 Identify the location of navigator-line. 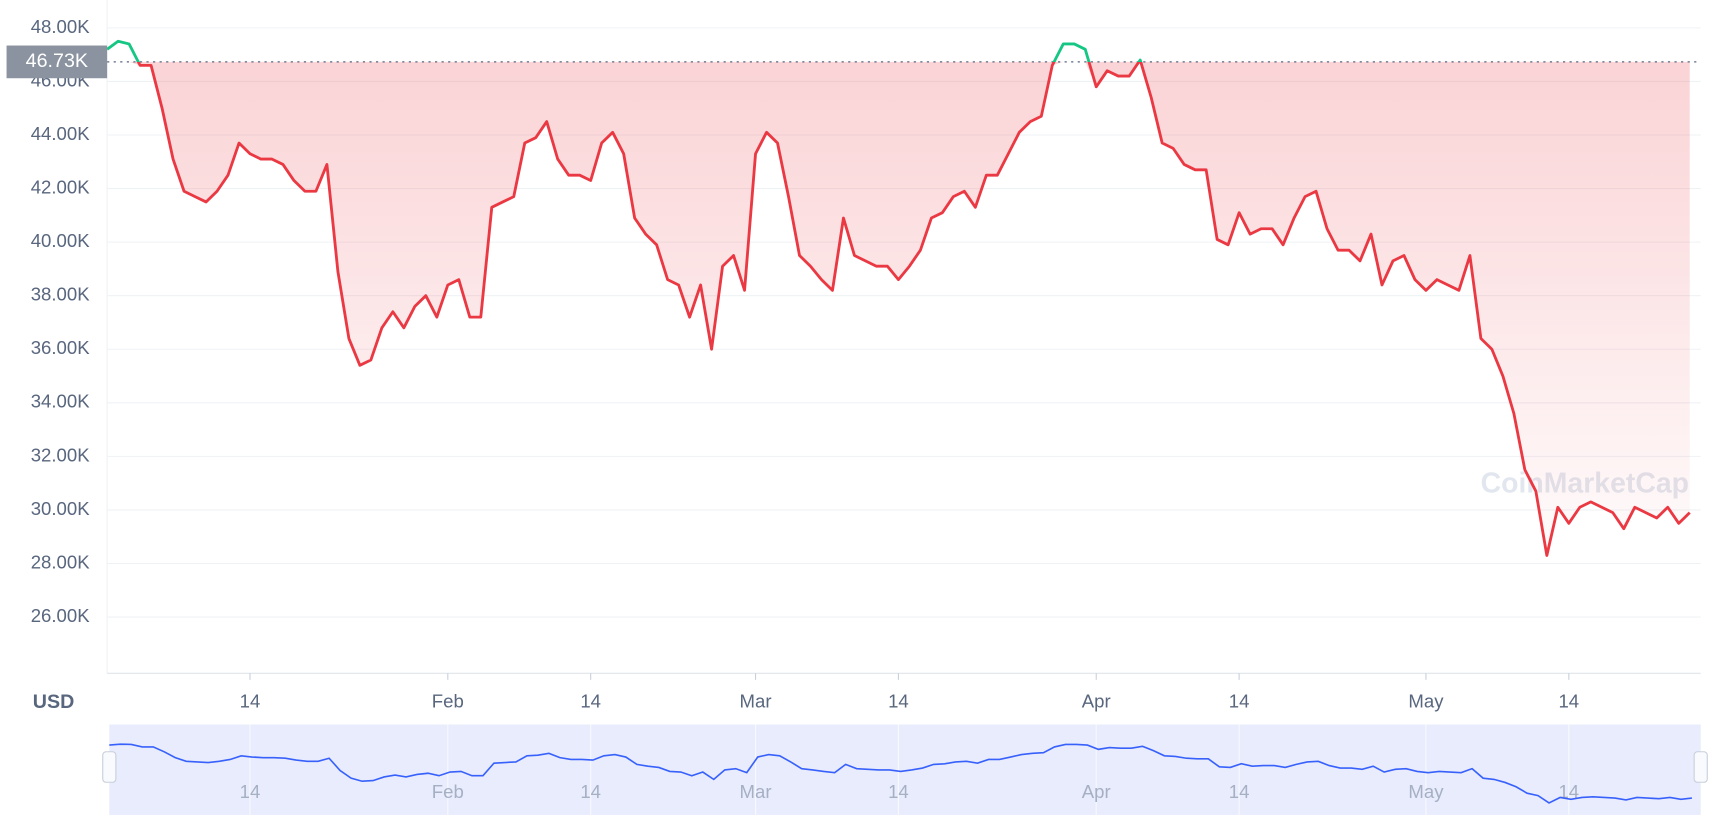
(900, 773).